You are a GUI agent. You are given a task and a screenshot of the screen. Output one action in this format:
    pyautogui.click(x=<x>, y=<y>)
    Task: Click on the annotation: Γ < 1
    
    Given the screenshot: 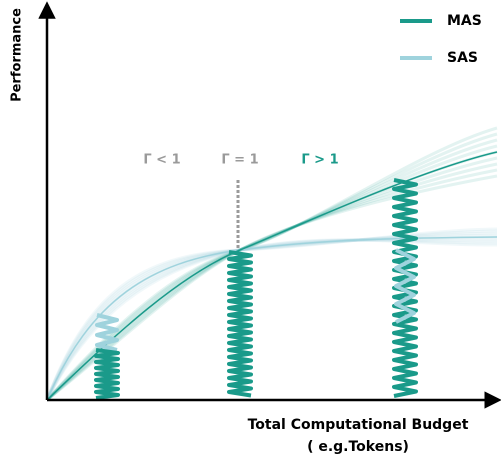 What is the action you would take?
    pyautogui.click(x=161, y=160)
    